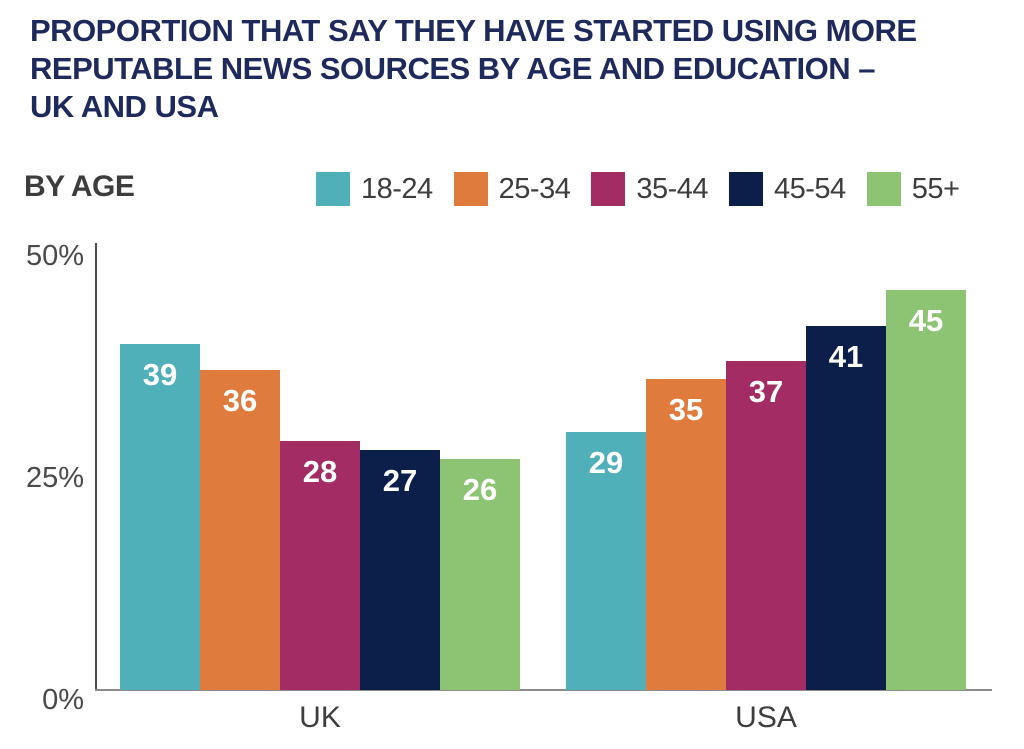 This screenshot has height=749, width=1024. Describe the element at coordinates (240, 400) in the screenshot. I see `bar-value-label: 36` at that location.